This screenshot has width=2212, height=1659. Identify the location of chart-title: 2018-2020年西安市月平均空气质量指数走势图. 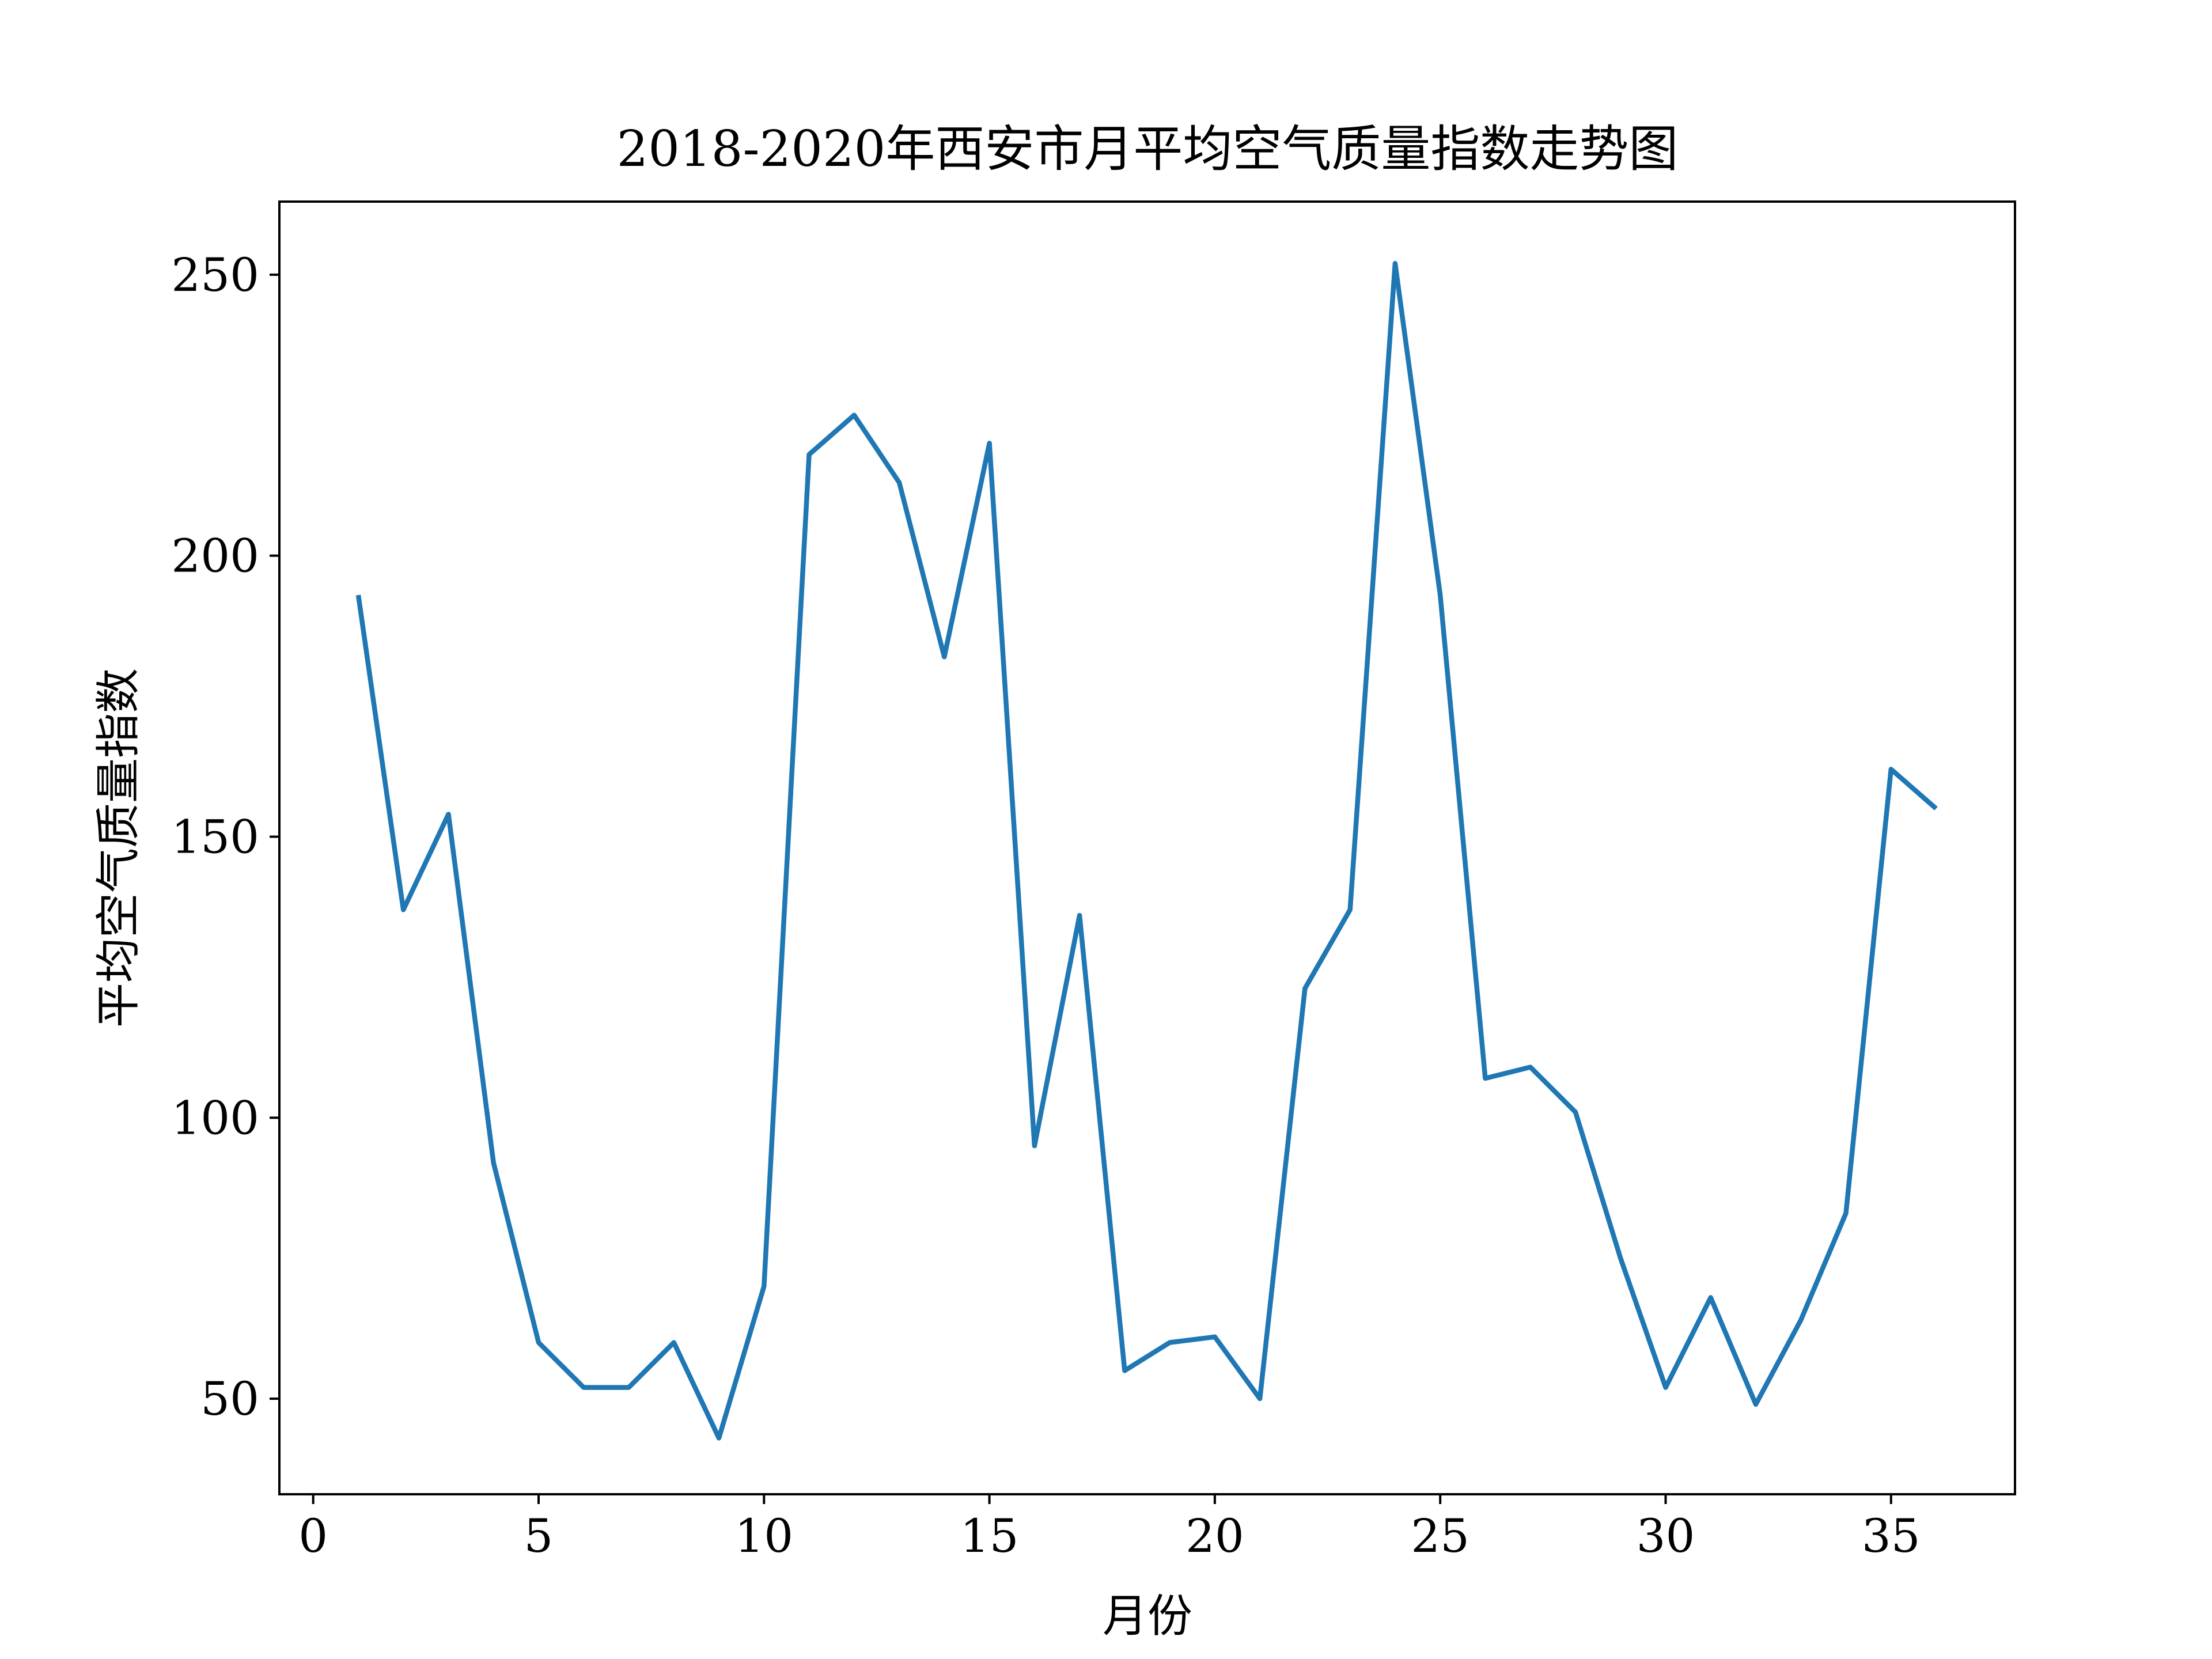
(1148, 149).